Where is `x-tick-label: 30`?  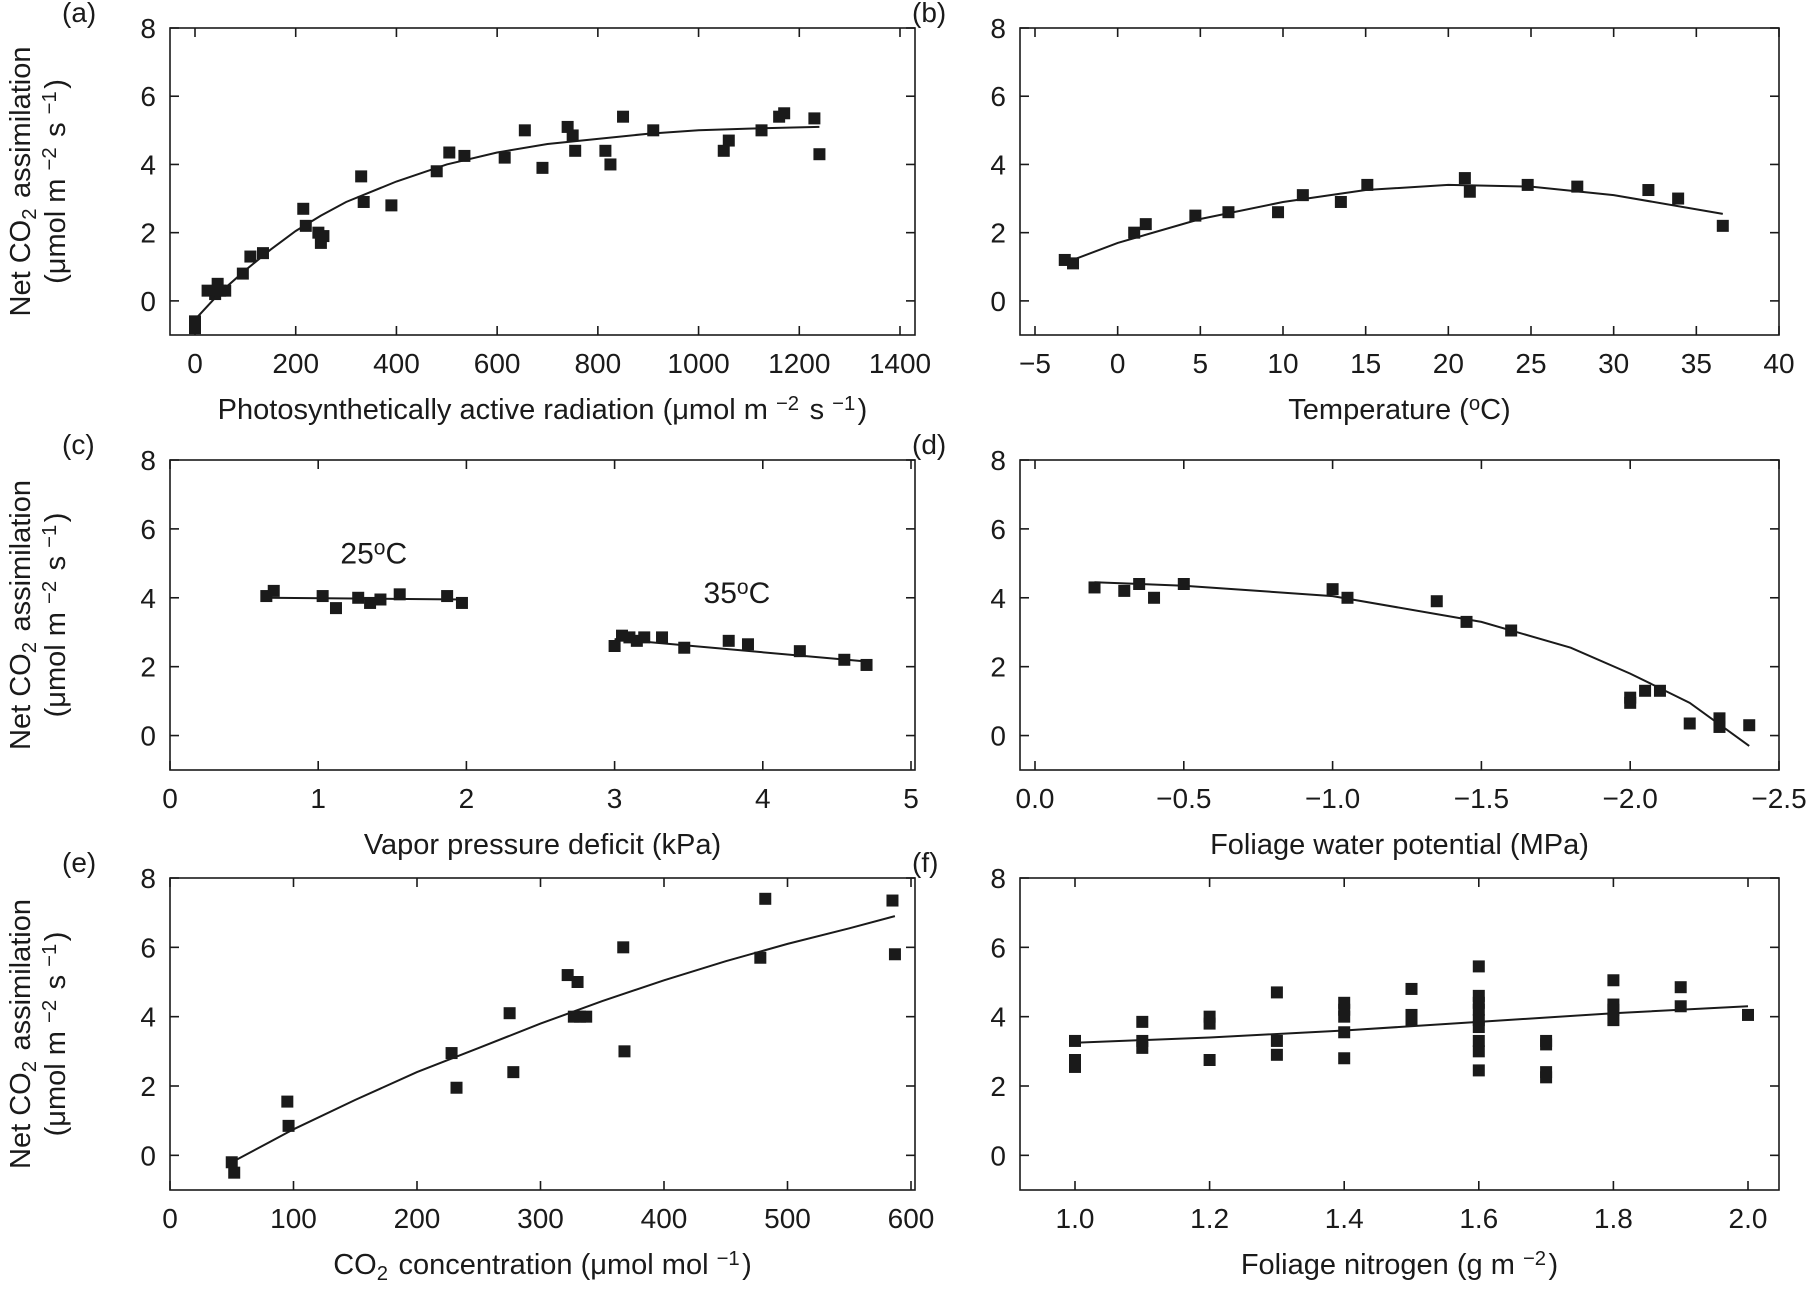 x-tick-label: 30 is located at coordinates (1613, 363).